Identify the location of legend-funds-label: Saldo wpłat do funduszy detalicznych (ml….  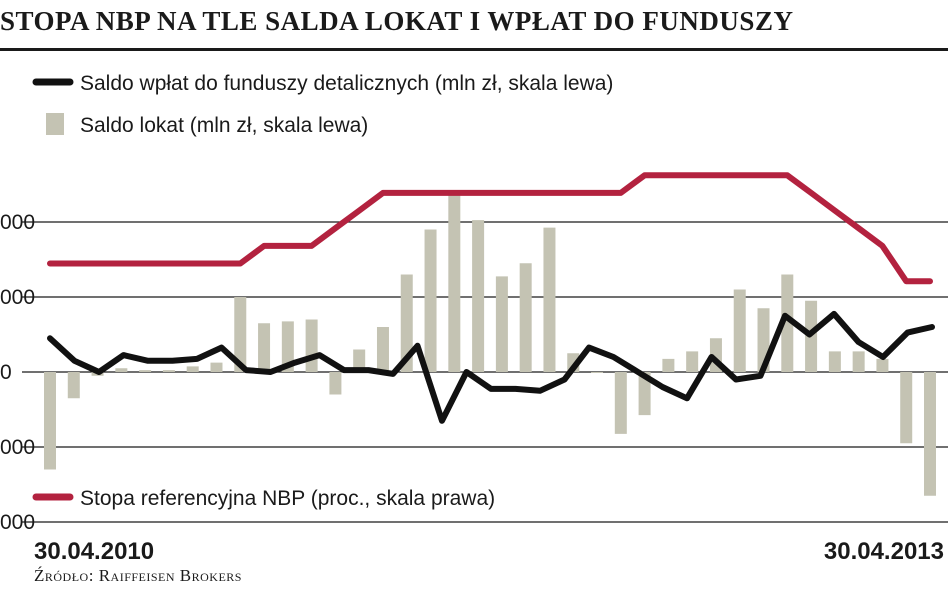
(346, 83).